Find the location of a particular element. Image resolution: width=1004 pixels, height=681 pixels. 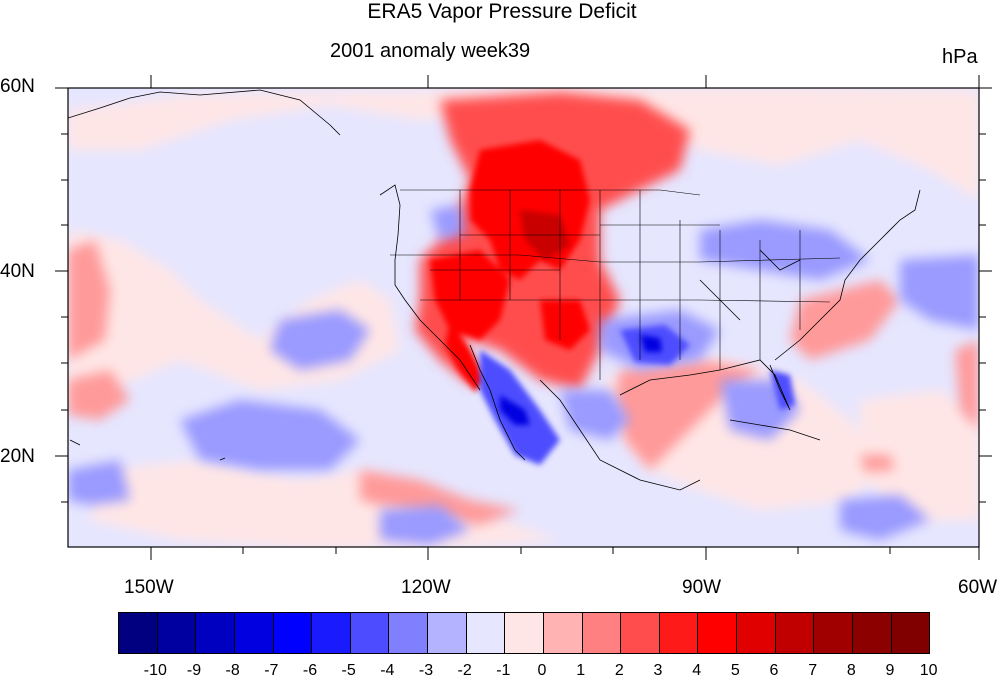

colorbar-tick-label: 4 is located at coordinates (697, 670).